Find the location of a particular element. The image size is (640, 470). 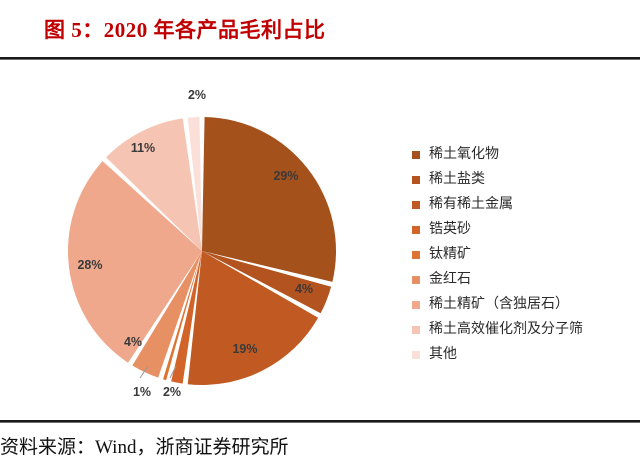

divider-top is located at coordinates (320, 58).